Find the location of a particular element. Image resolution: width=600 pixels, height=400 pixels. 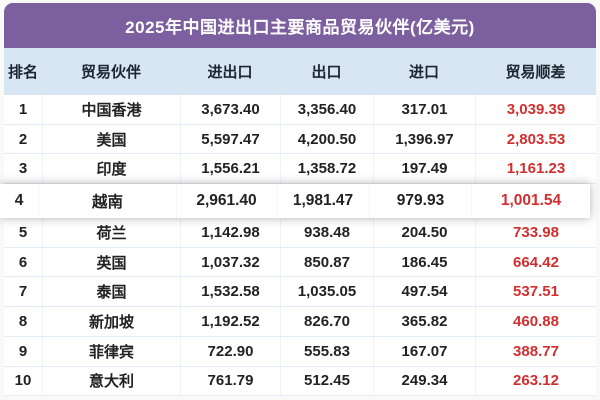

cell-rank: 6 is located at coordinates (23, 262).